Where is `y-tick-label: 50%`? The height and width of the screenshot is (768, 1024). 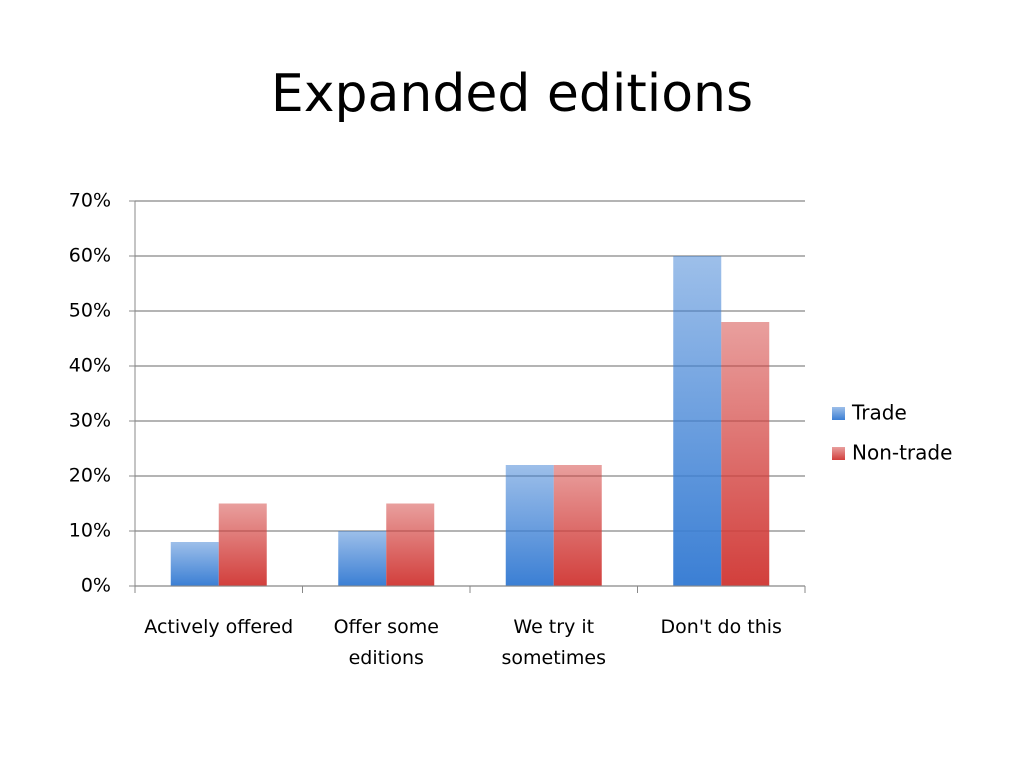 y-tick-label: 50% is located at coordinates (90, 311).